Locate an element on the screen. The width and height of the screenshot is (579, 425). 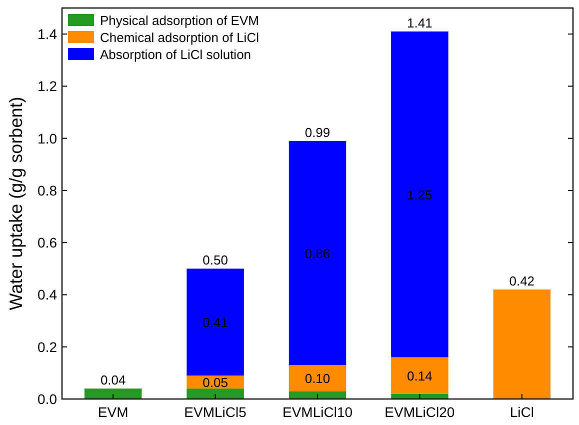
y-tick-label: 1.4 is located at coordinates (48, 34).